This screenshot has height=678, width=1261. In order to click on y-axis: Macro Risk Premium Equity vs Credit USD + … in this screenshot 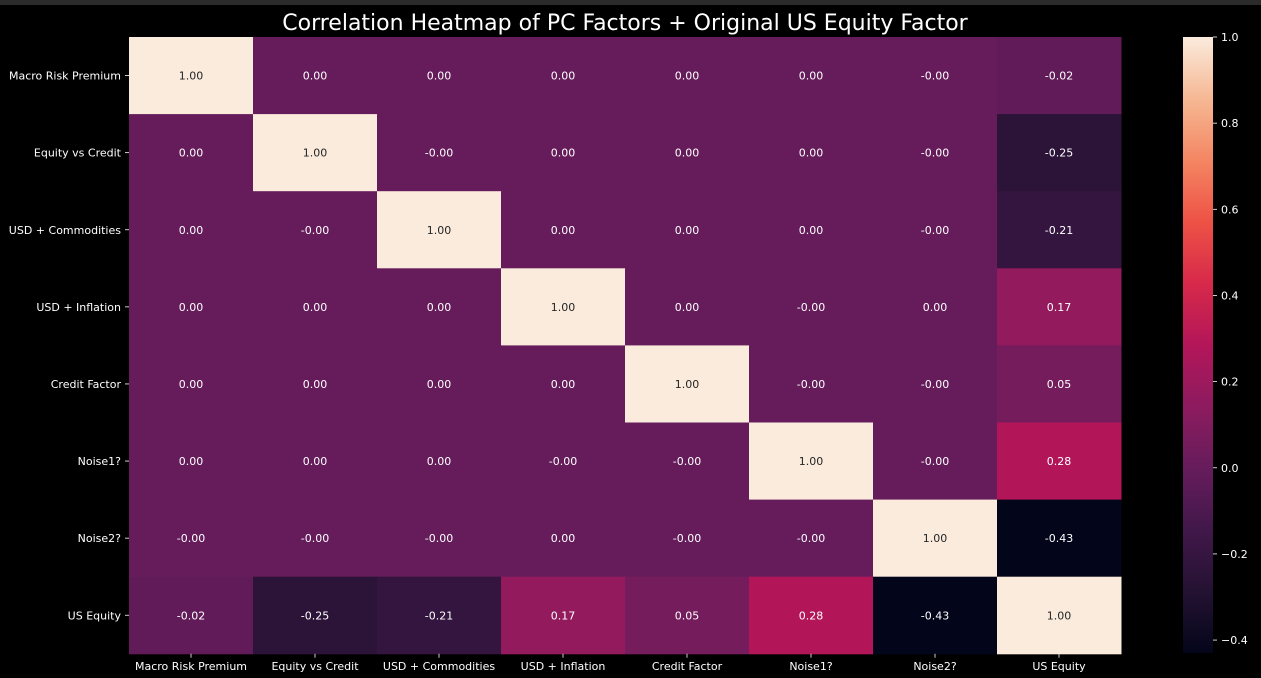, I will do `click(69, 346)`.